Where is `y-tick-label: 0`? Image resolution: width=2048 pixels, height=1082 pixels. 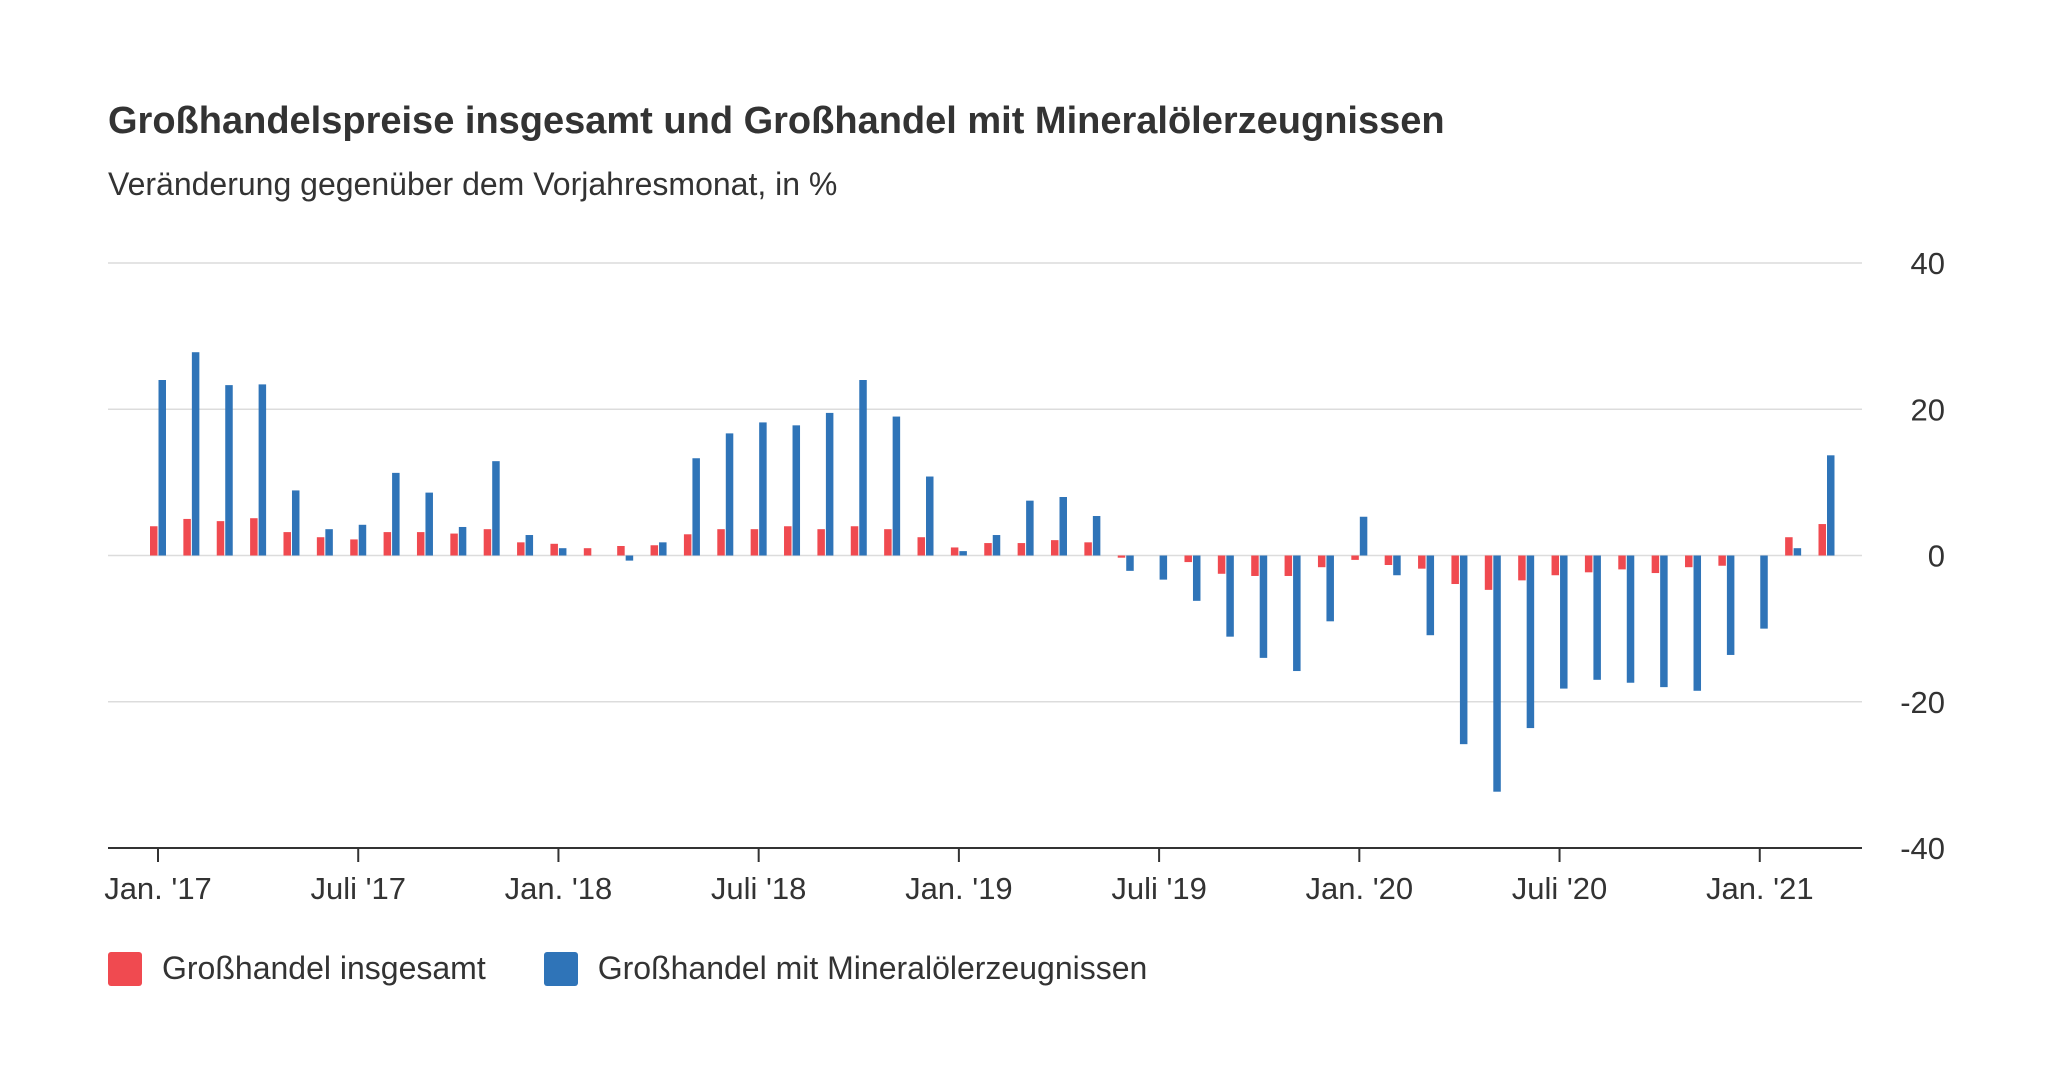 y-tick-label: 0 is located at coordinates (1936, 556).